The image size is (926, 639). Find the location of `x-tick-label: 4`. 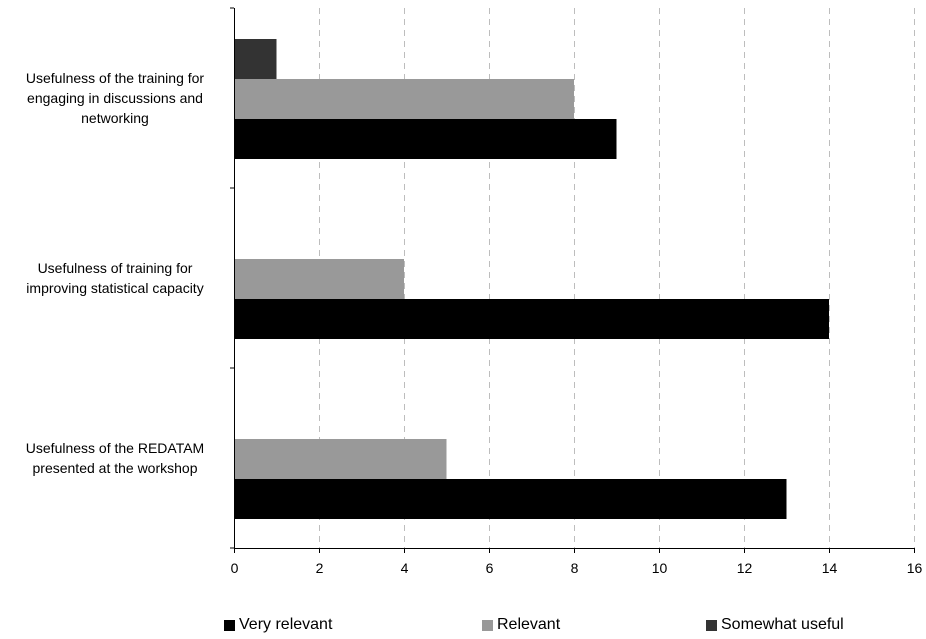

x-tick-label: 4 is located at coordinates (405, 568).